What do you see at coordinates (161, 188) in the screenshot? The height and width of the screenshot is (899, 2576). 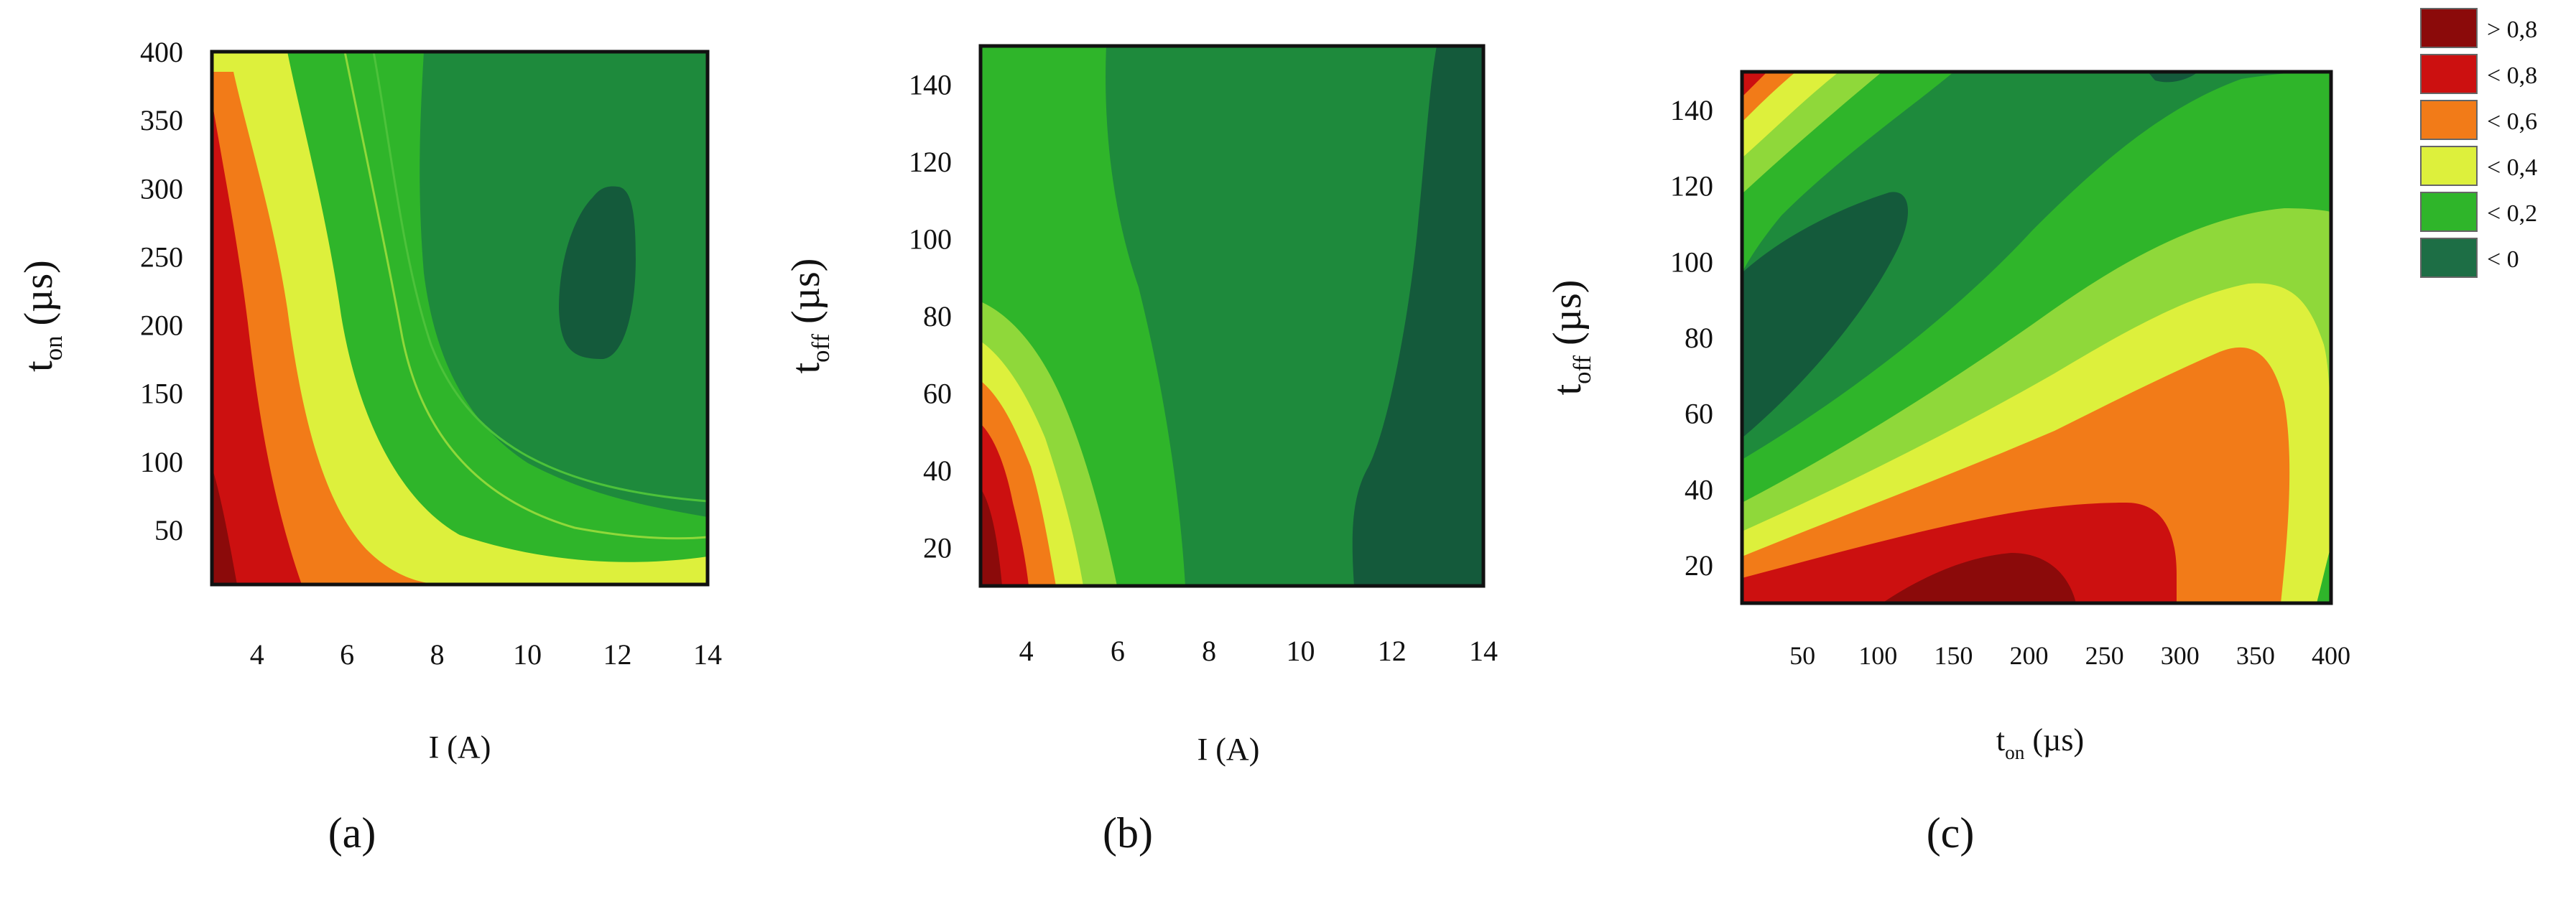 I see `y-tick-label: 300` at bounding box center [161, 188].